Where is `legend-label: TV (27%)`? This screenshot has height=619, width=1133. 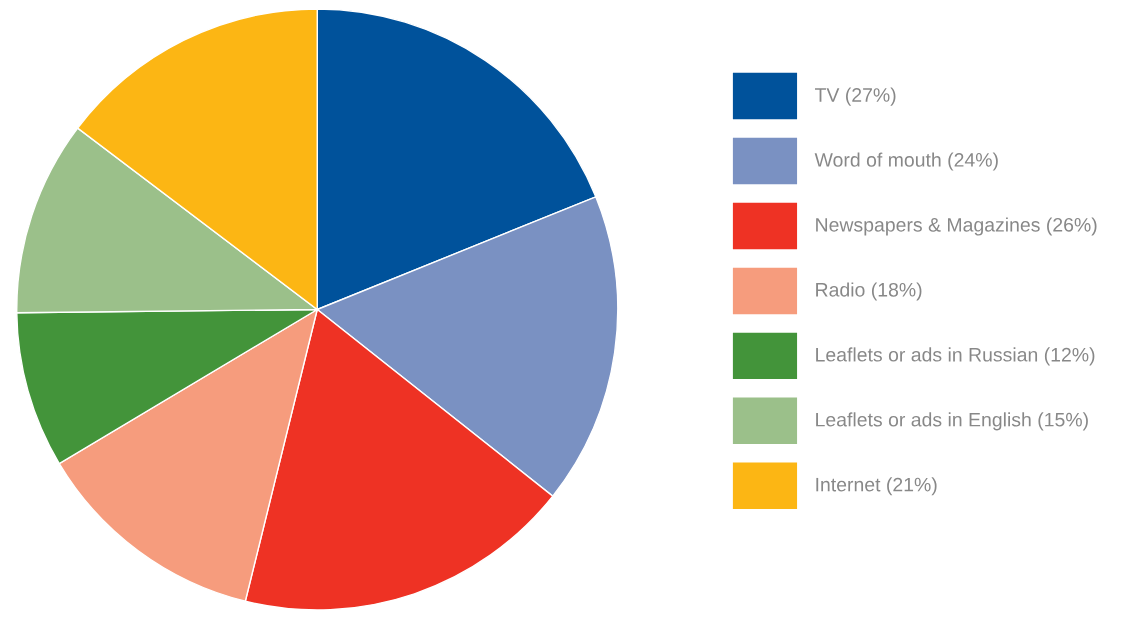 legend-label: TV (27%) is located at coordinates (855, 96).